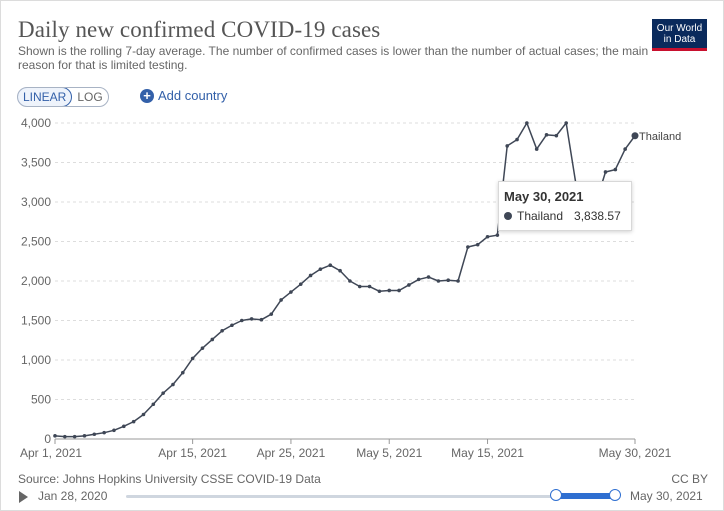 This screenshot has height=511, width=724. I want to click on scale-toggle: LINEAR LOG, so click(63, 97).